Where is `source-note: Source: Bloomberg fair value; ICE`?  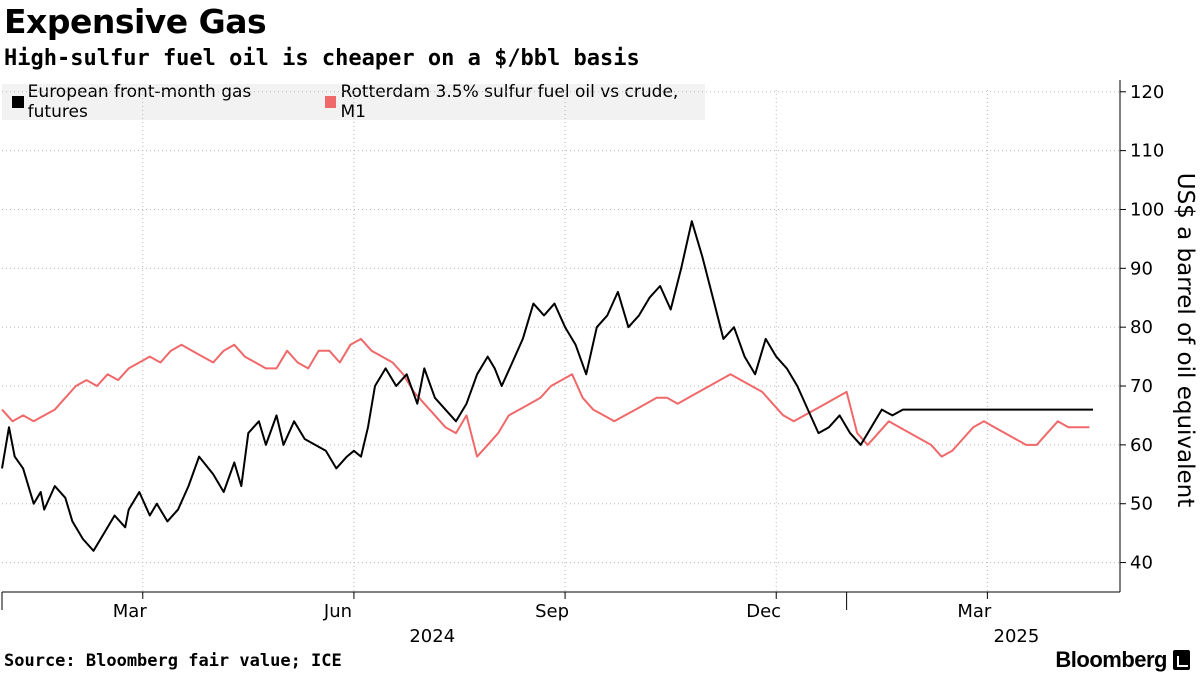 source-note: Source: Bloomberg fair value; ICE is located at coordinates (173, 661).